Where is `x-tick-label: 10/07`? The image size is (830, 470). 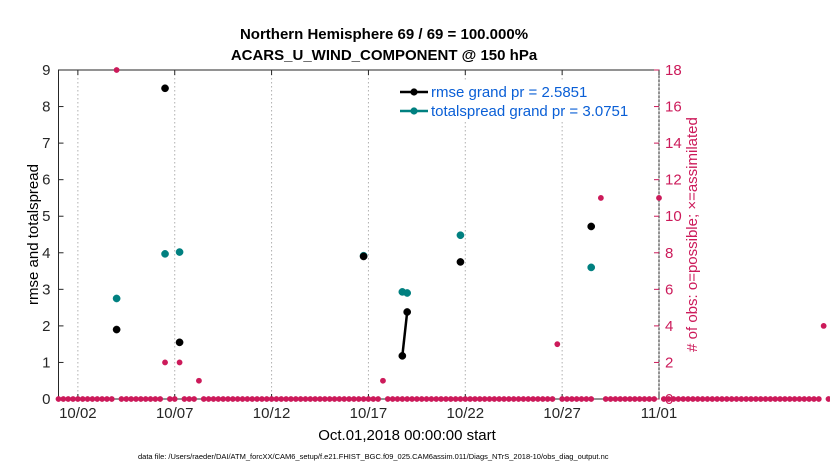 x-tick-label: 10/07 is located at coordinates (175, 413).